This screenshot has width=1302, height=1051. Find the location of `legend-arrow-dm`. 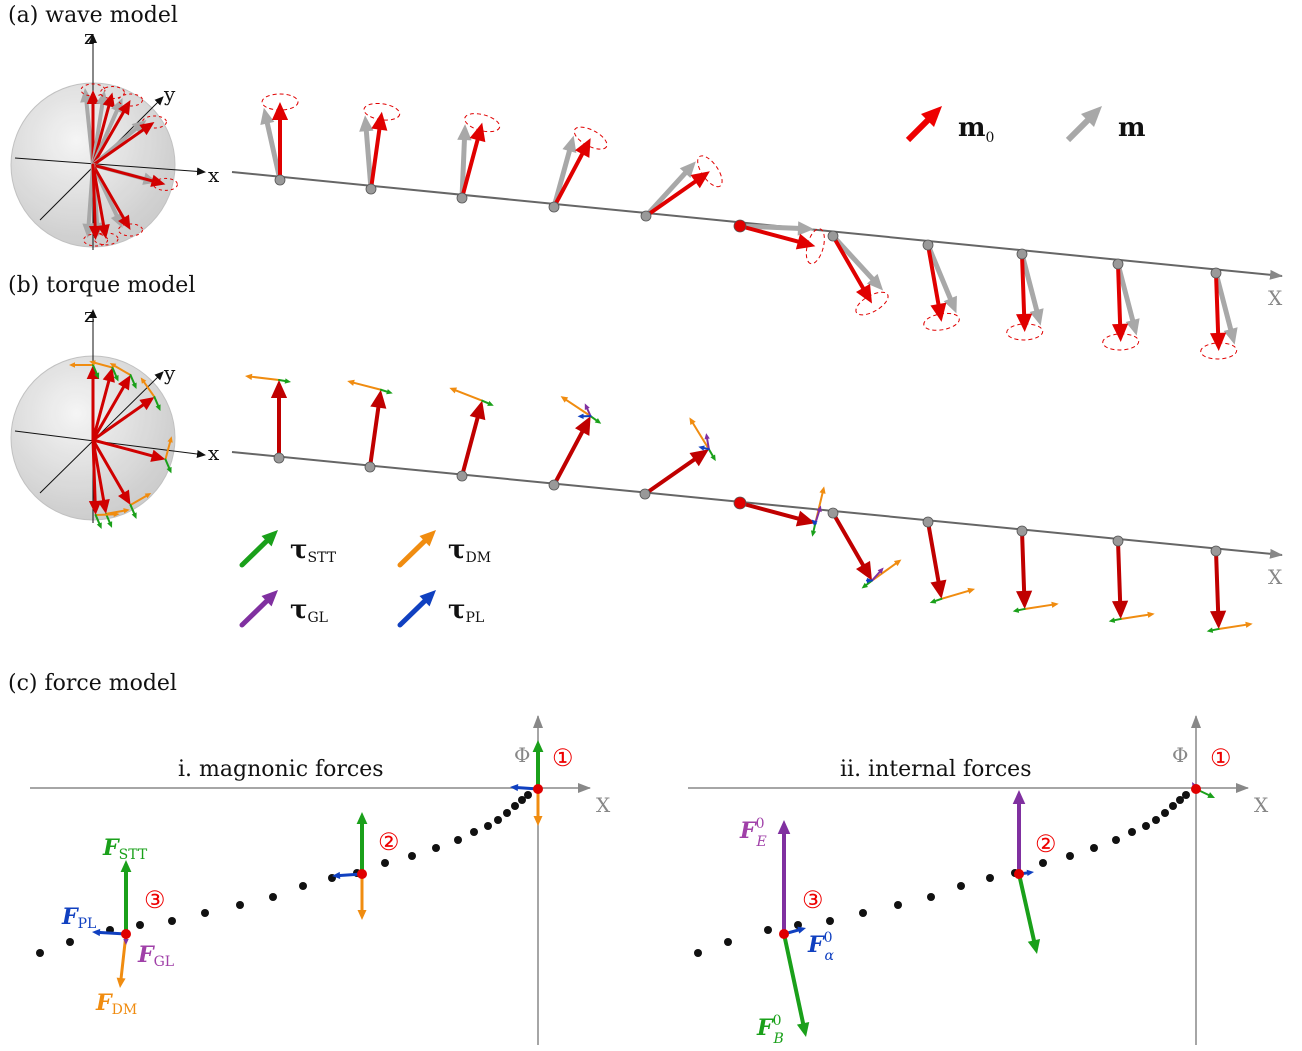

legend-arrow-dm is located at coordinates (416, 549).